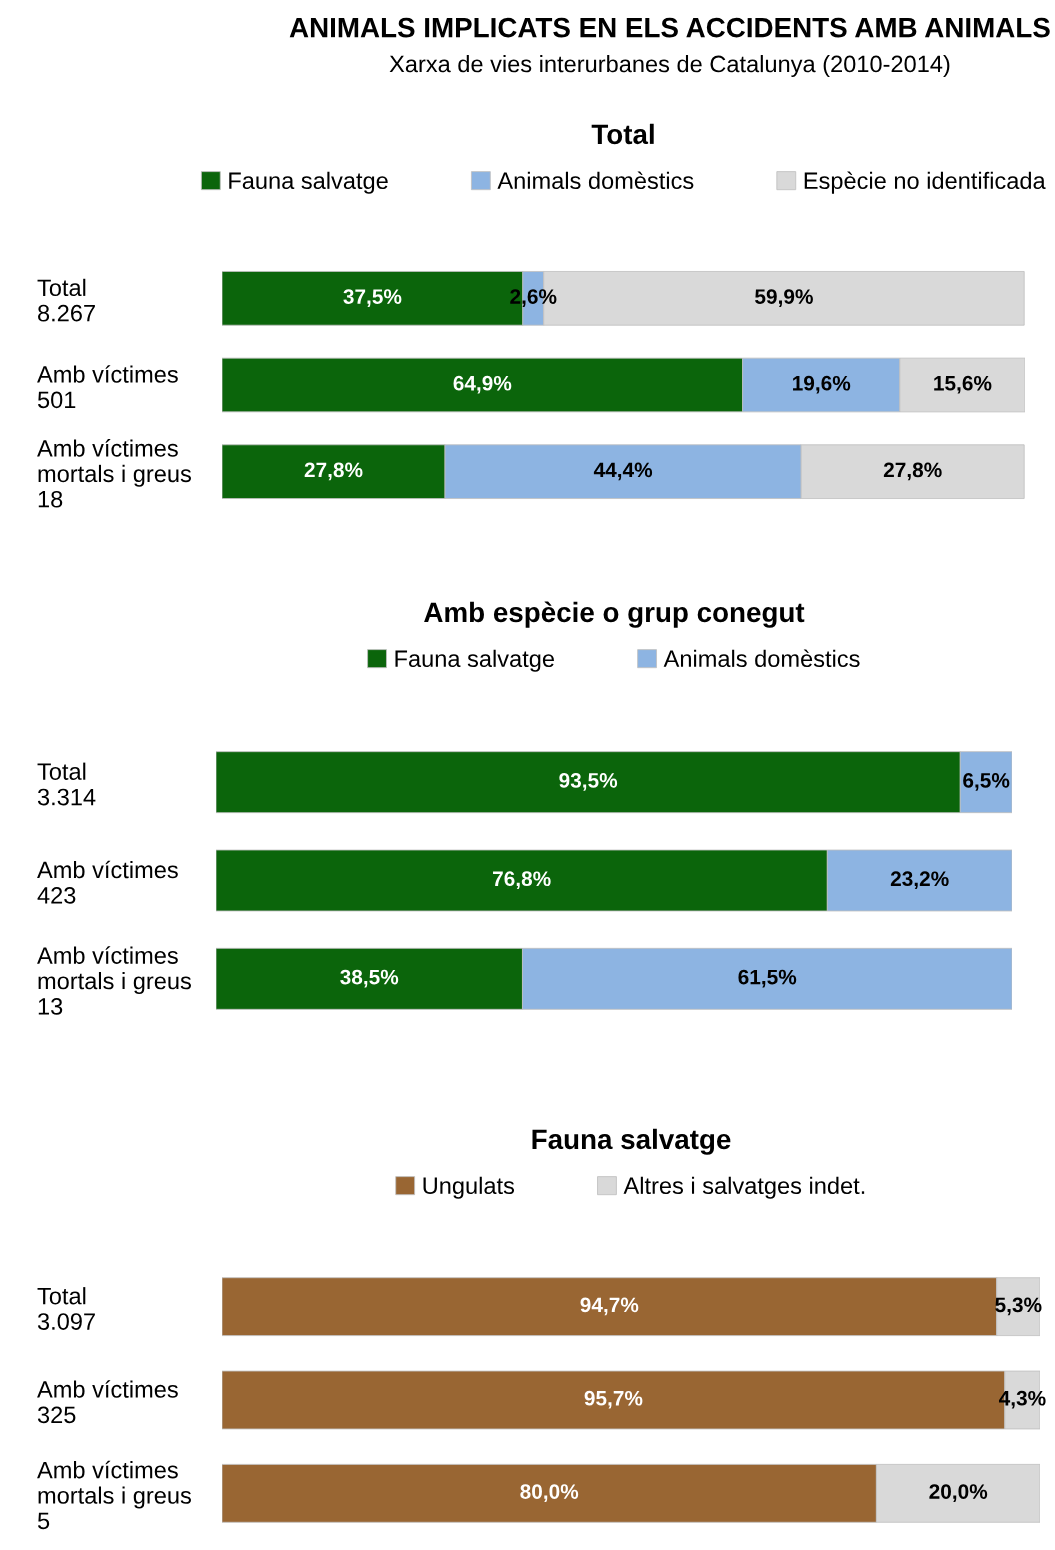 The width and height of the screenshot is (1055, 1550). I want to click on chart-title: Amb espècie o grup conegut, so click(614, 614).